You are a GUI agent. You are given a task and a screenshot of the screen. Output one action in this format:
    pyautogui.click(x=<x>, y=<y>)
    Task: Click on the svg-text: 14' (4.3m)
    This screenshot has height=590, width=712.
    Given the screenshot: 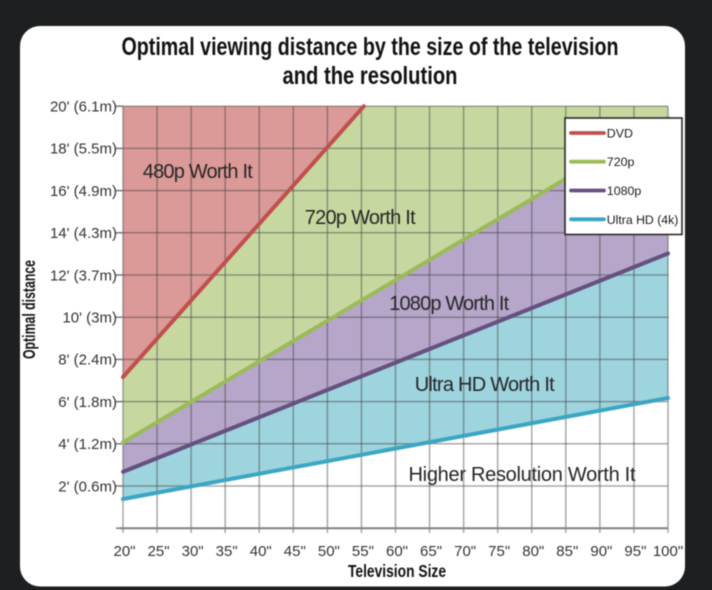 What is the action you would take?
    pyautogui.click(x=83, y=233)
    